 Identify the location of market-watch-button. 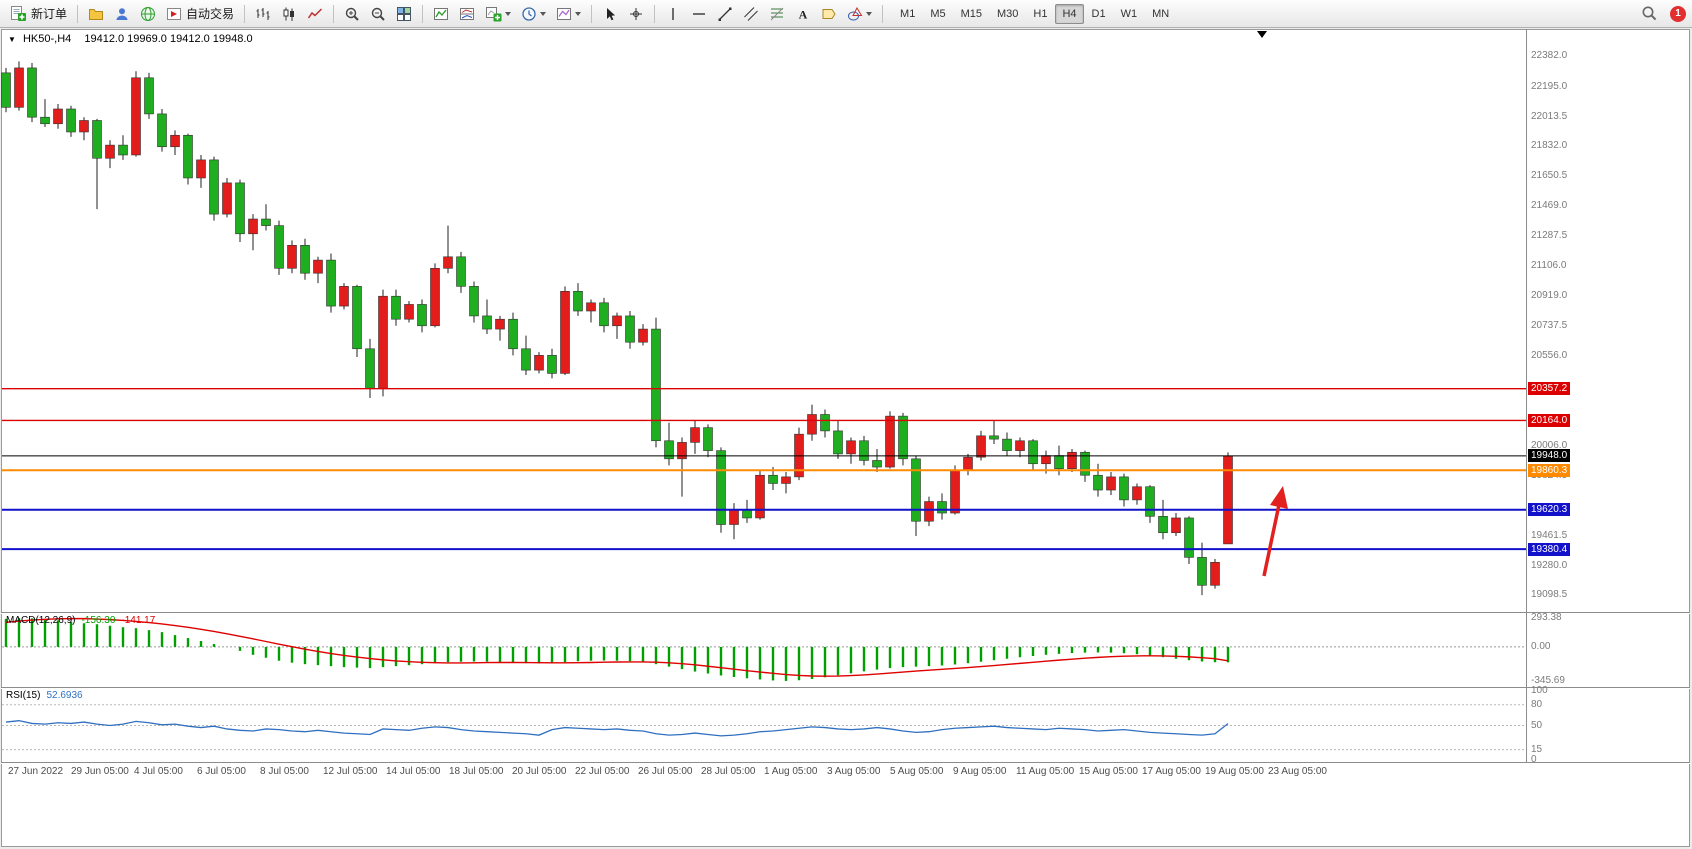
(96, 14).